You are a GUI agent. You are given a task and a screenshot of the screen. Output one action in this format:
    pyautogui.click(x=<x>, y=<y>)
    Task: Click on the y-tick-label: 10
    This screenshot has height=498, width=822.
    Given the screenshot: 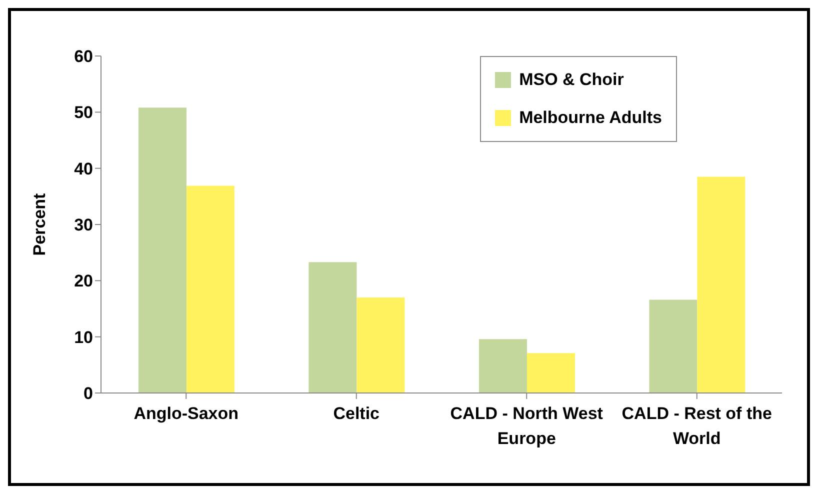 What is the action you would take?
    pyautogui.click(x=83, y=337)
    